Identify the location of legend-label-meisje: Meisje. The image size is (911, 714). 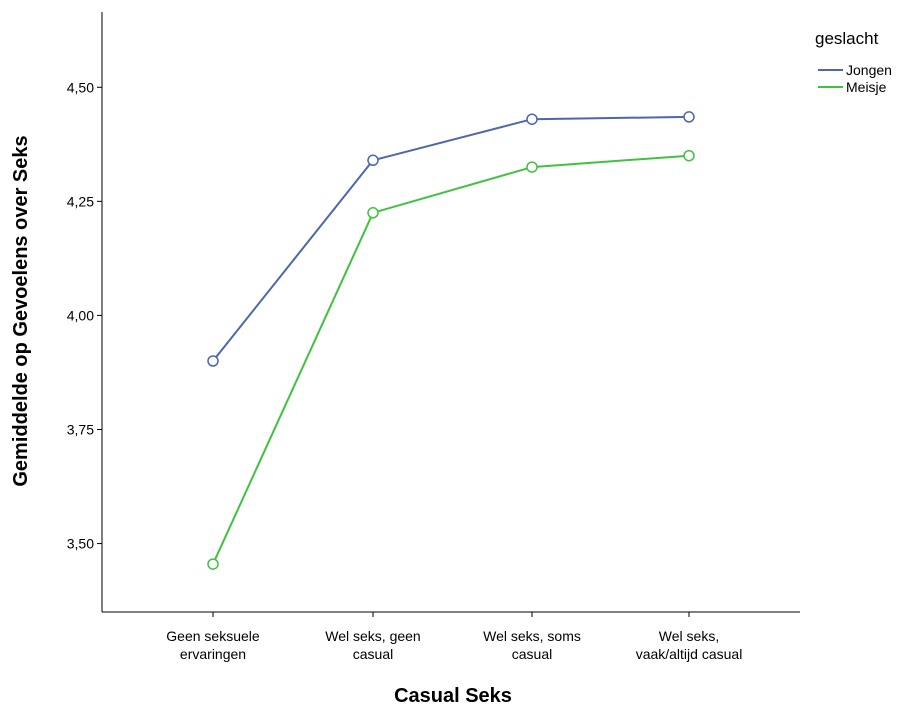
(866, 87).